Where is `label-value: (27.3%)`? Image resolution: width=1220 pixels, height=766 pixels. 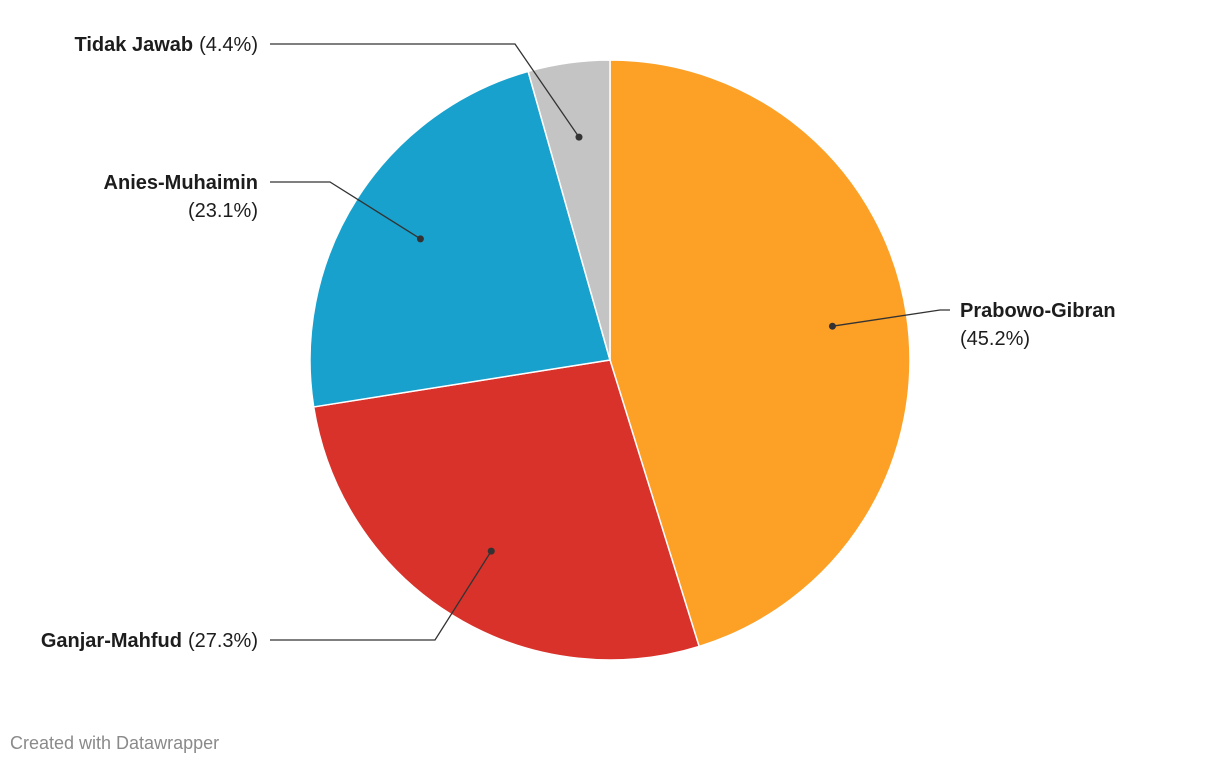 label-value: (27.3%) is located at coordinates (223, 641).